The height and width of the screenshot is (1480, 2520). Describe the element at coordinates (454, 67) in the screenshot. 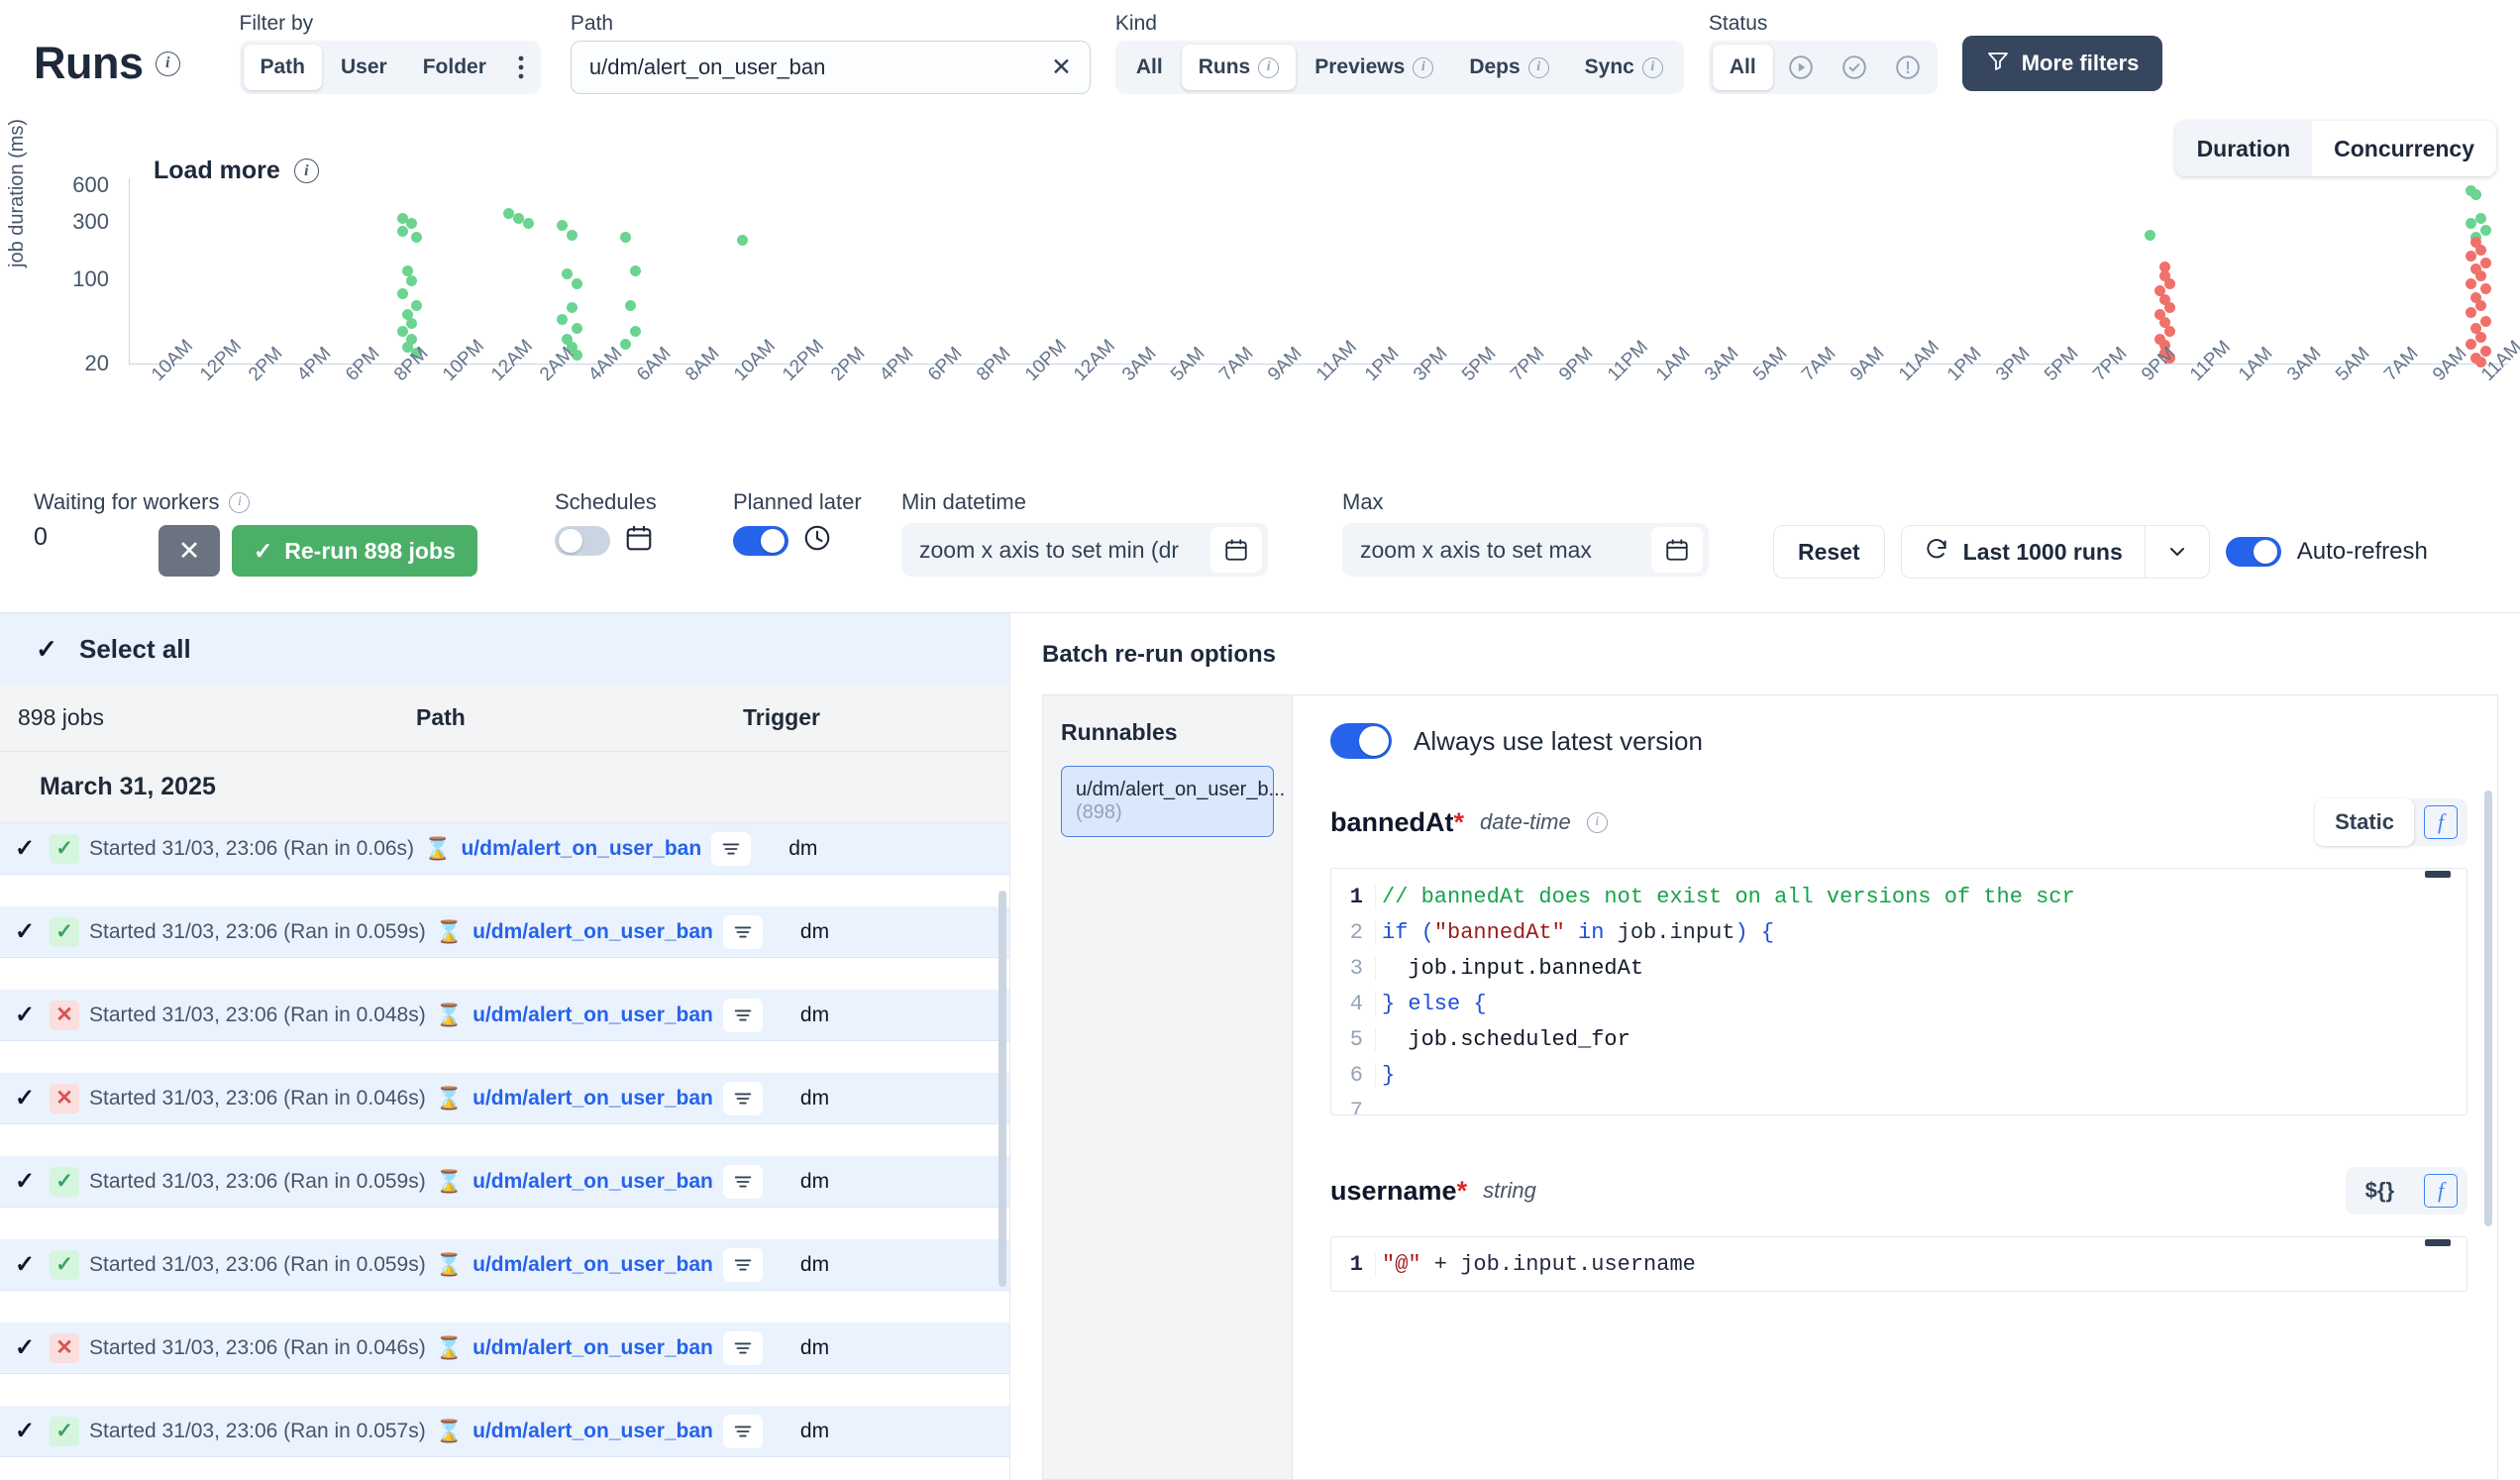

I see `filter-by-option-folder: Folder` at that location.